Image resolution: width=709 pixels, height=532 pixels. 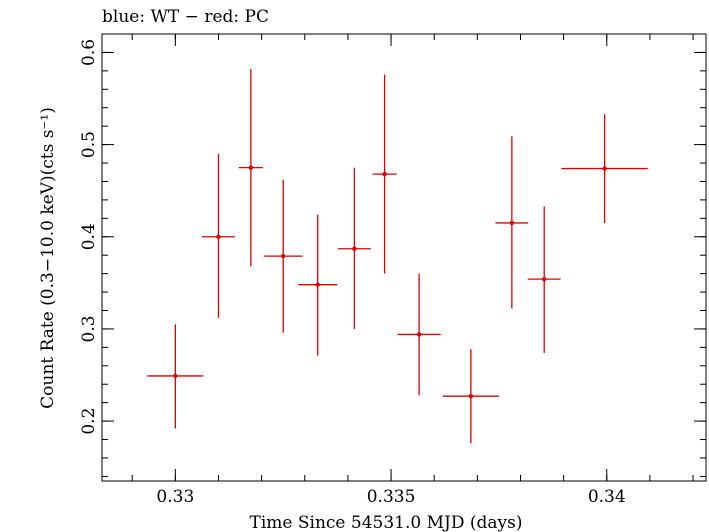 What do you see at coordinates (89, 52) in the screenshot?
I see `y-tick-label: 0.6` at bounding box center [89, 52].